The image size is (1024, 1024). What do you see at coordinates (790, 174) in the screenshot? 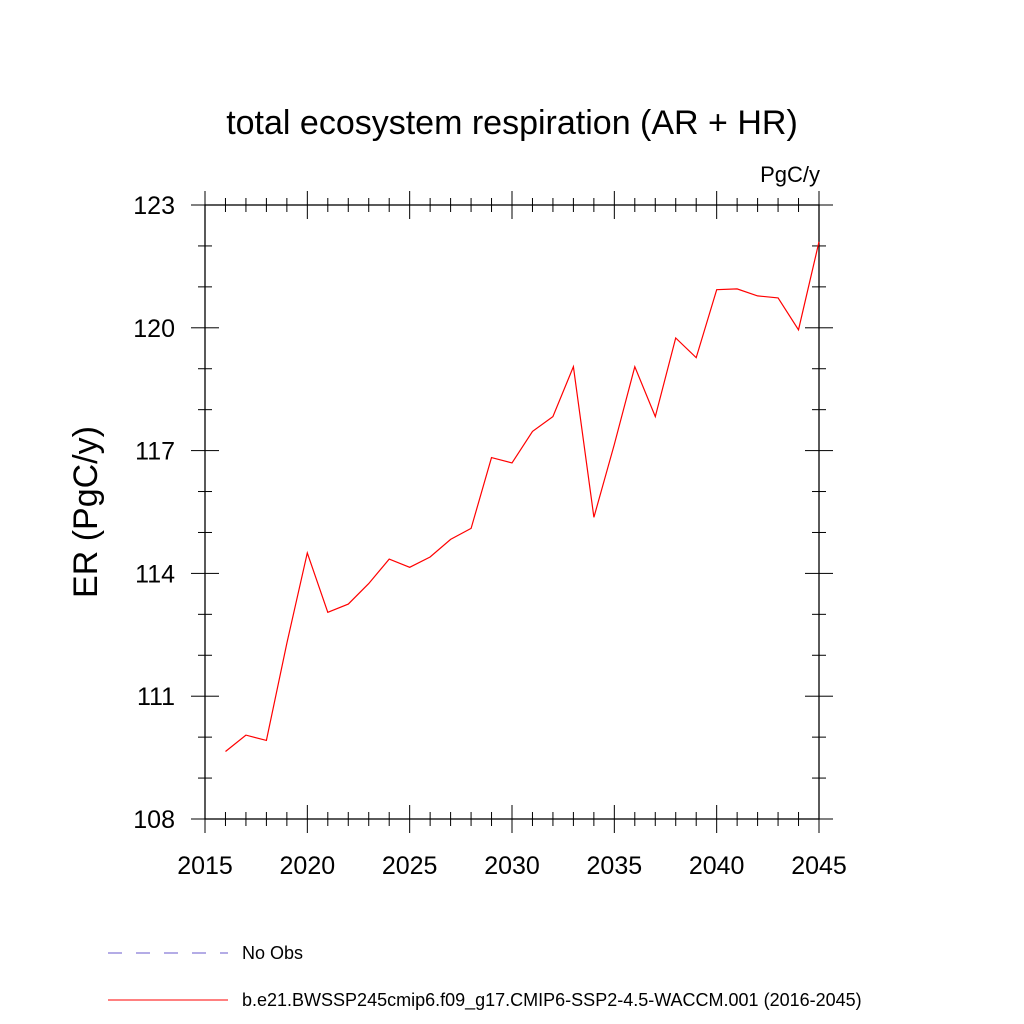
I see `units-label: PgC/y` at bounding box center [790, 174].